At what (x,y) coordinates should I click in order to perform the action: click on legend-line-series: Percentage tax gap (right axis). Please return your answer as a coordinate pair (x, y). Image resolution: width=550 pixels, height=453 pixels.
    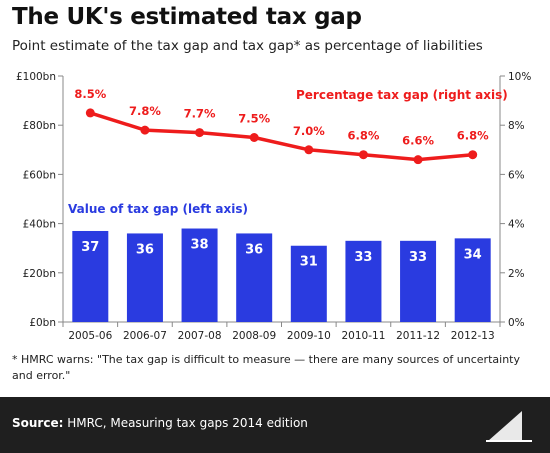
    Looking at the image, I should click on (402, 95).